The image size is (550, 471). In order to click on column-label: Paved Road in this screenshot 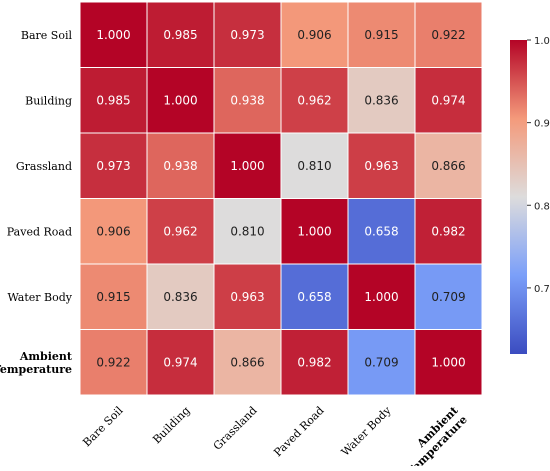, I will do `click(298, 431)`.